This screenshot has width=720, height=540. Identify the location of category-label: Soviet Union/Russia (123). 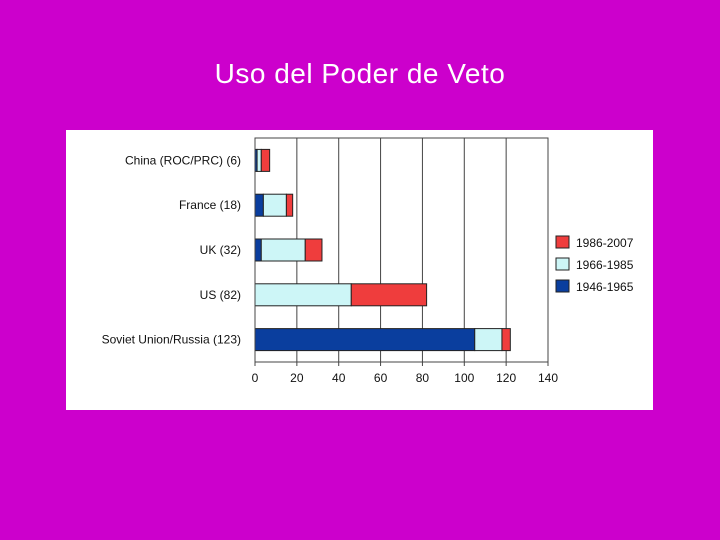
(171, 340).